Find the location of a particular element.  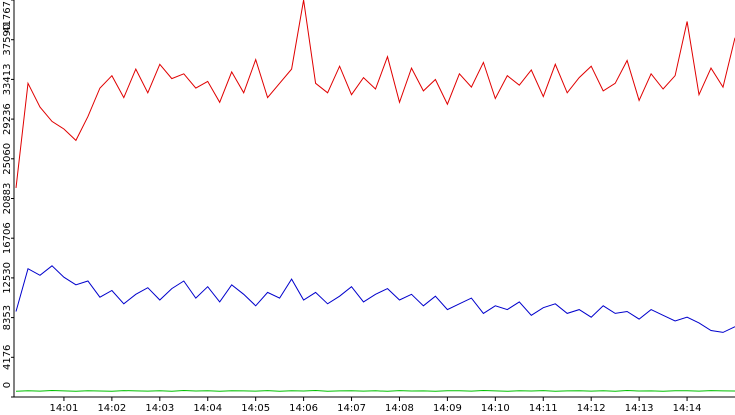

series-line is located at coordinates (375, 390).